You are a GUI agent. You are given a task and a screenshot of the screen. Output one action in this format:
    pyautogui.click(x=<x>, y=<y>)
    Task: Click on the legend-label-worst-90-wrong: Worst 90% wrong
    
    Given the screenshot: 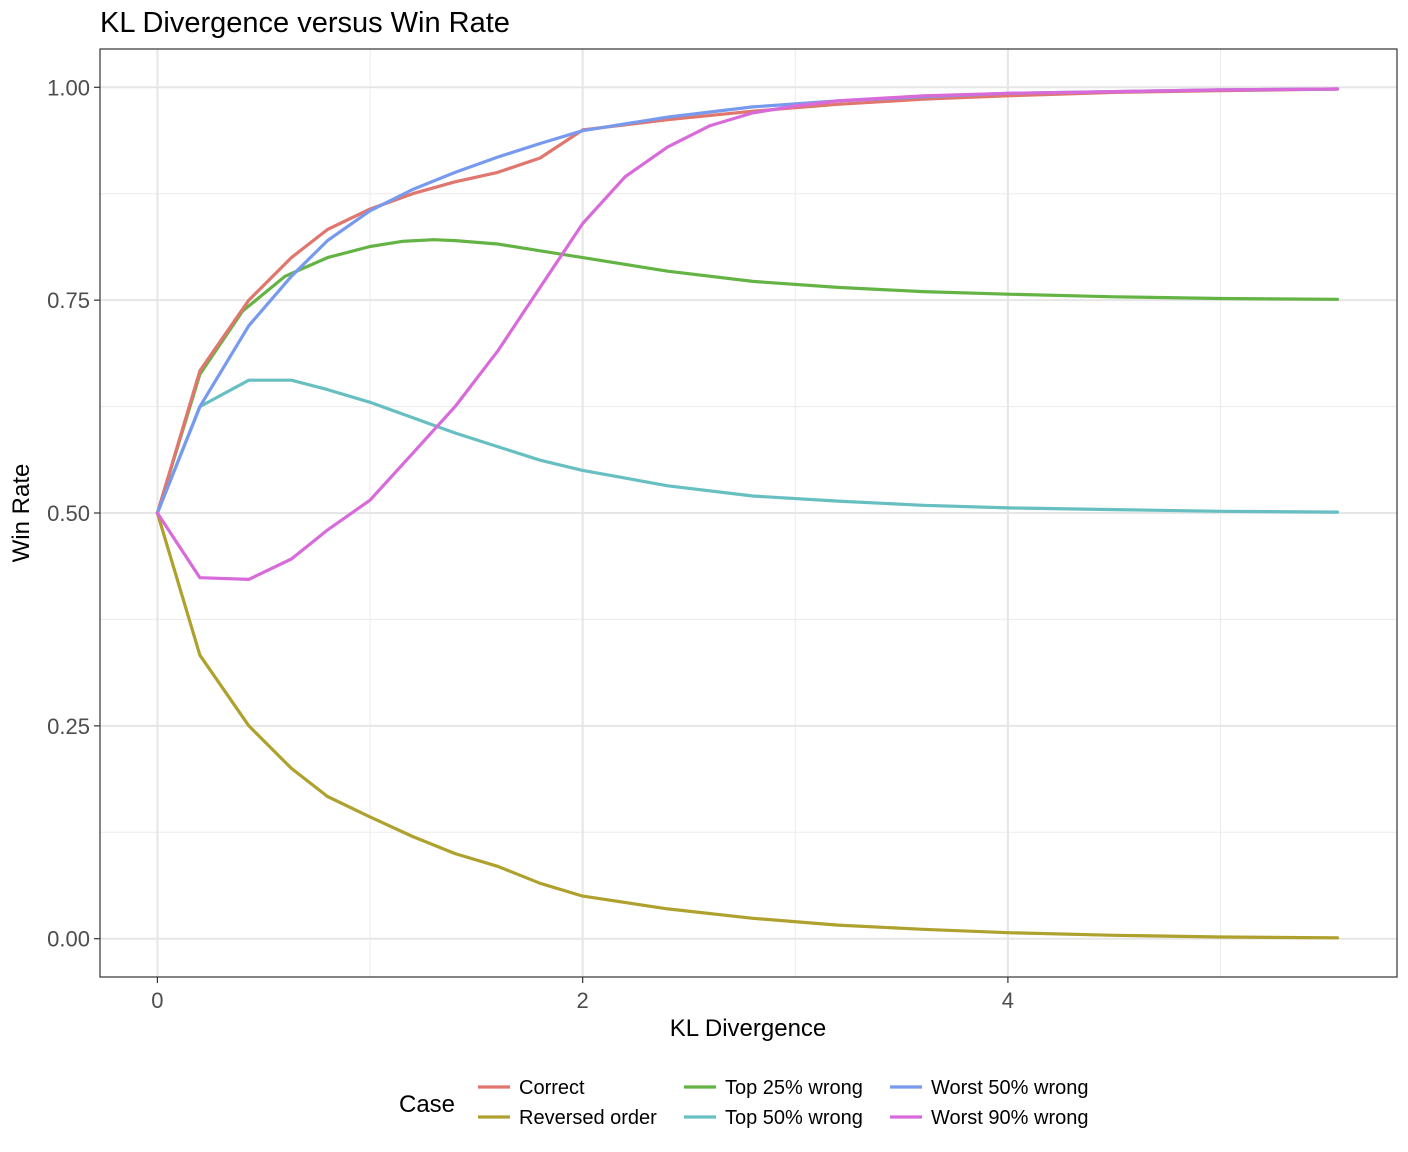 What is the action you would take?
    pyautogui.click(x=1009, y=1118)
    